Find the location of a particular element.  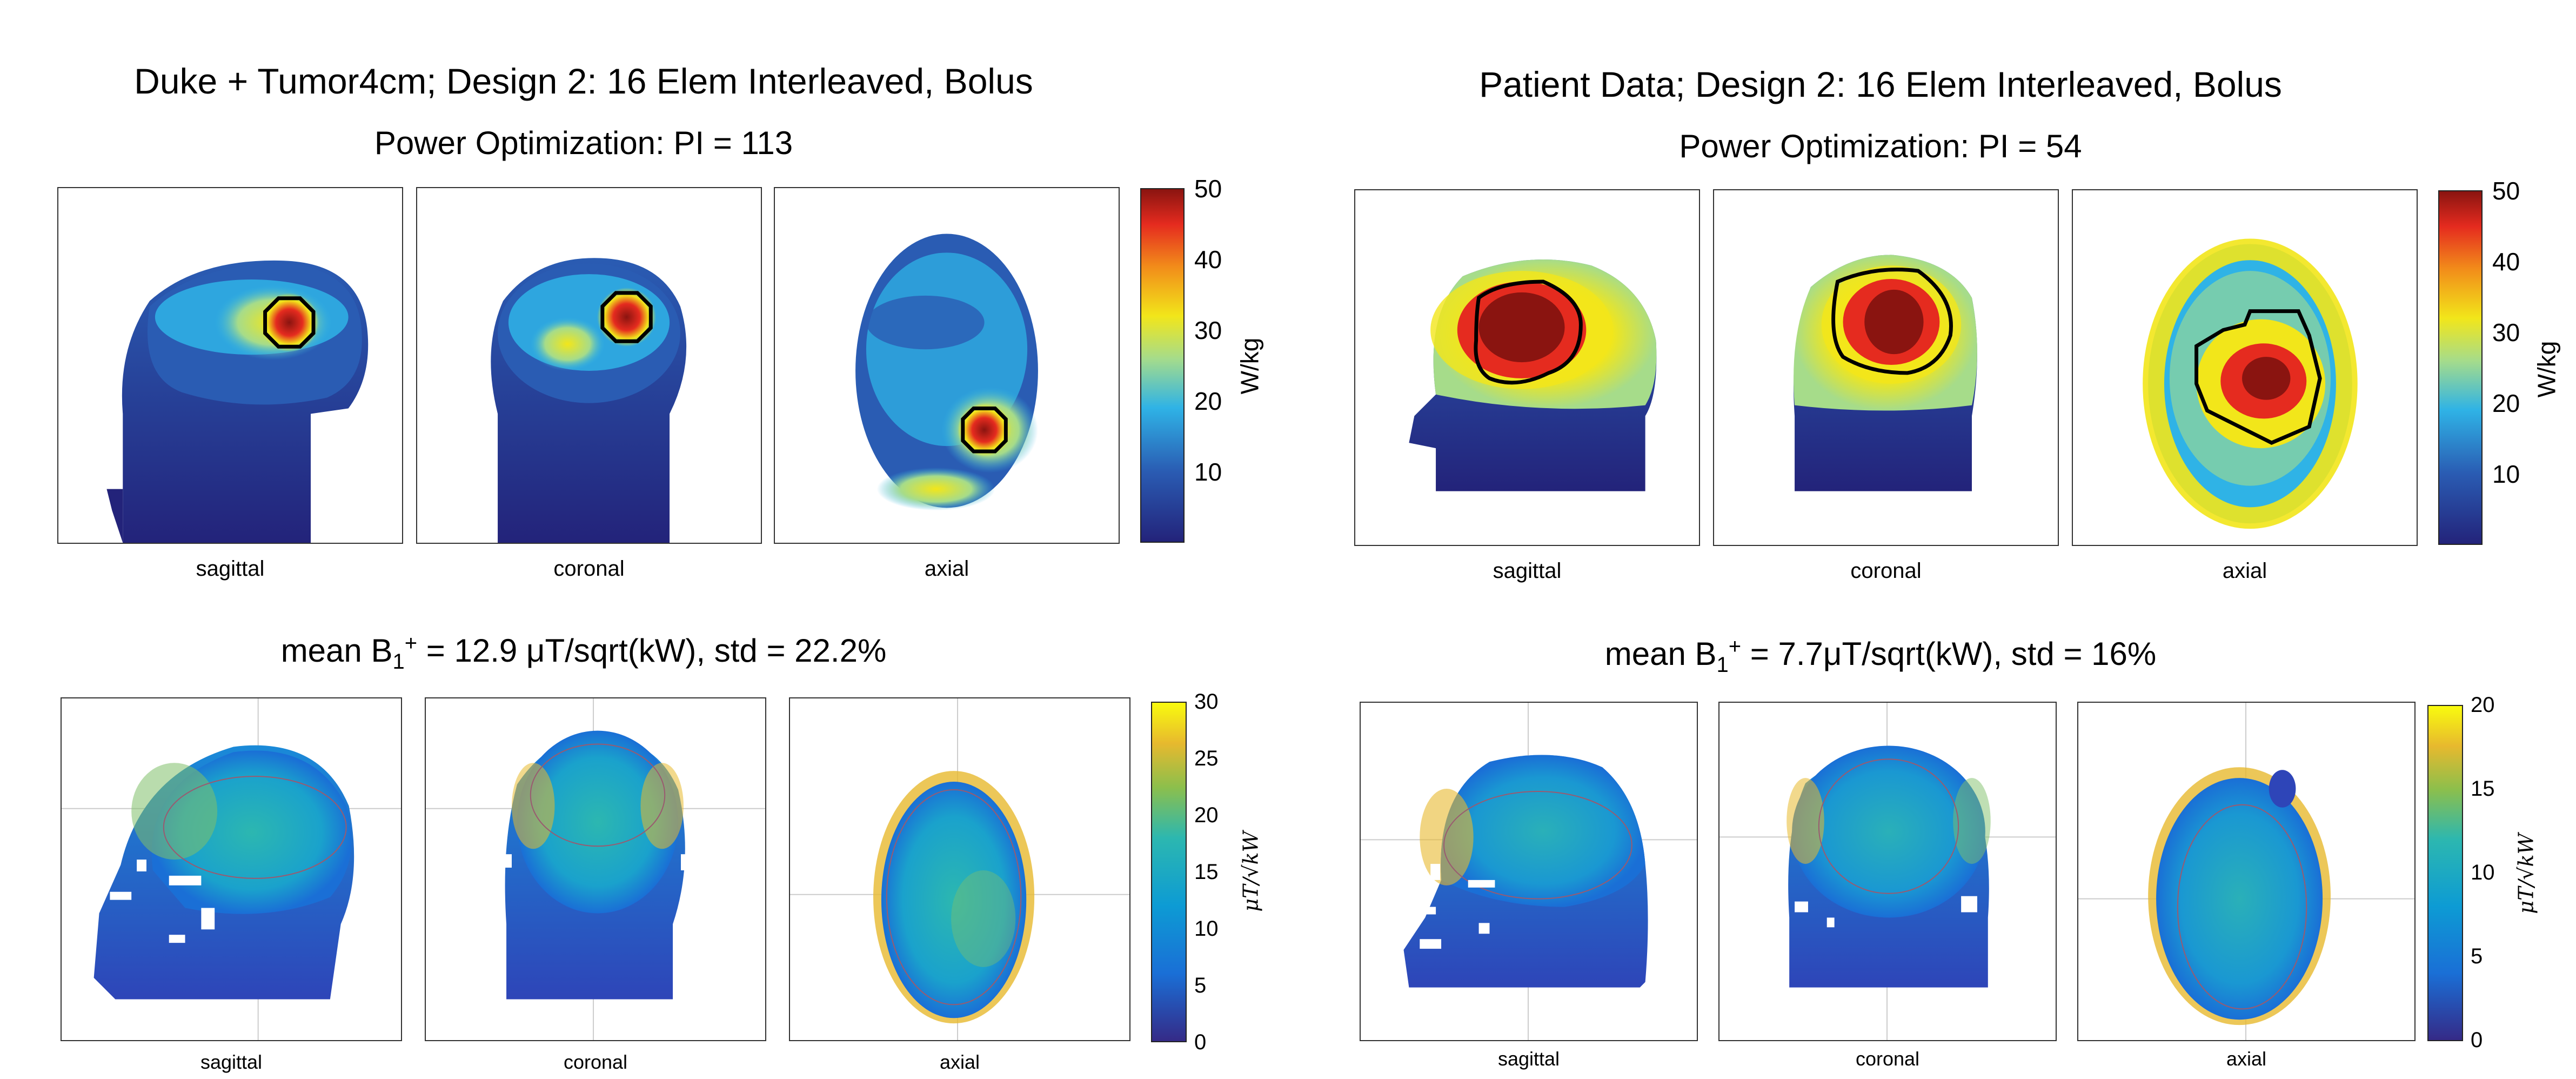

duke-b1-tick: 15 is located at coordinates (1206, 872).